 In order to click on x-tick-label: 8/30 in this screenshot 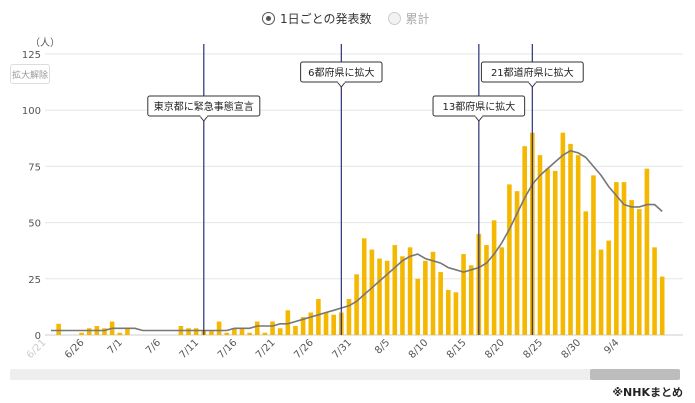, I will do `click(572, 349)`.